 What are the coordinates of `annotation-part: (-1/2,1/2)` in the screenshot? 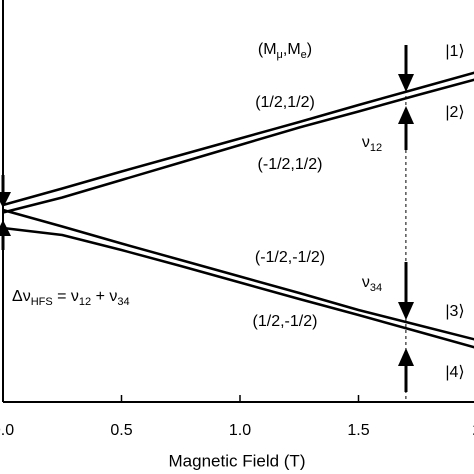 It's located at (290, 164).